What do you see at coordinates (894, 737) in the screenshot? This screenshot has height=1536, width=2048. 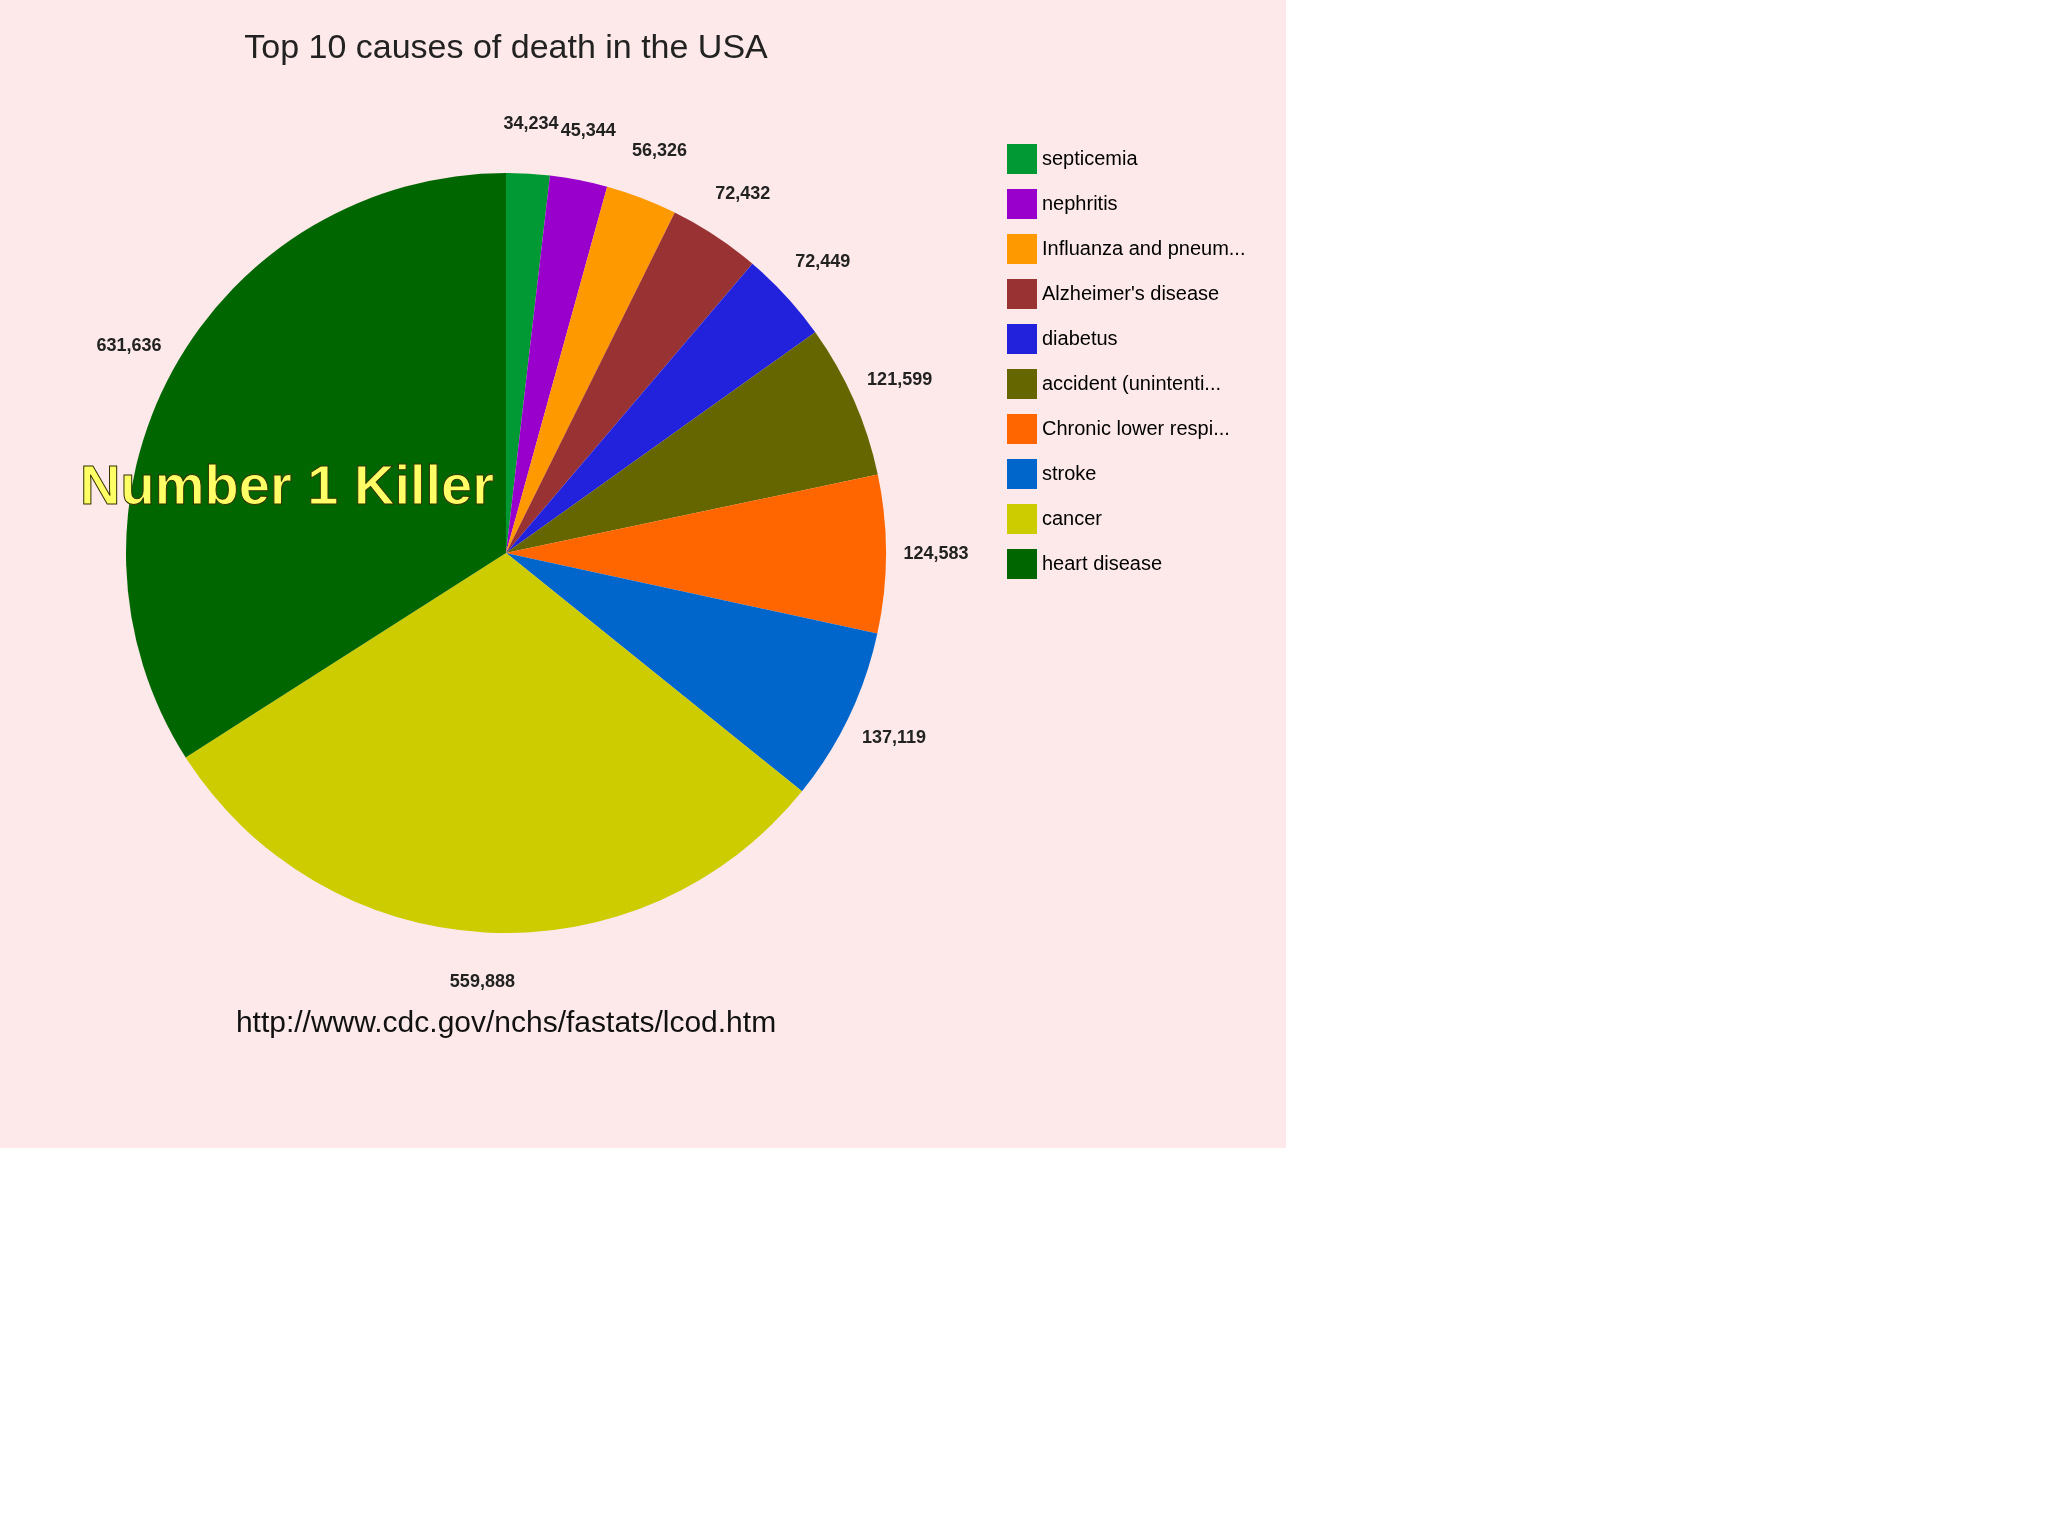 I see `data-label: 137,119` at bounding box center [894, 737].